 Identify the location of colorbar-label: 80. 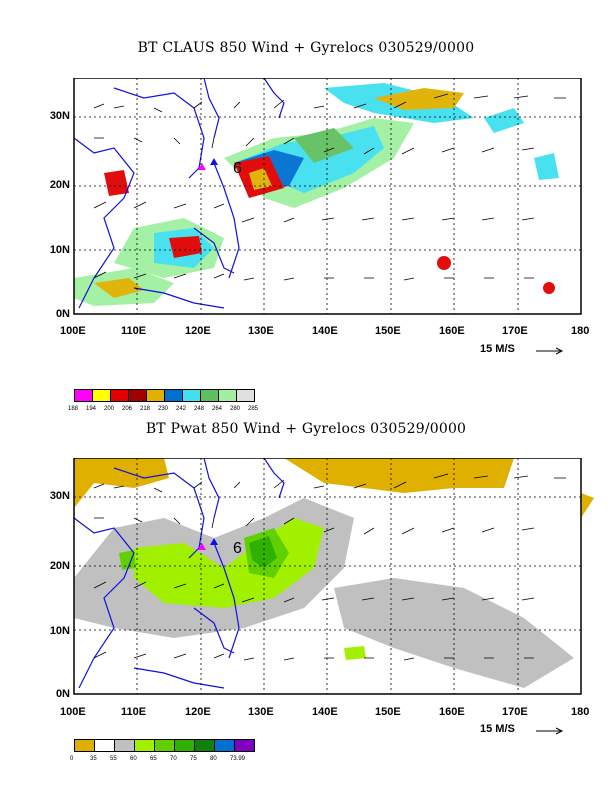
(213, 759).